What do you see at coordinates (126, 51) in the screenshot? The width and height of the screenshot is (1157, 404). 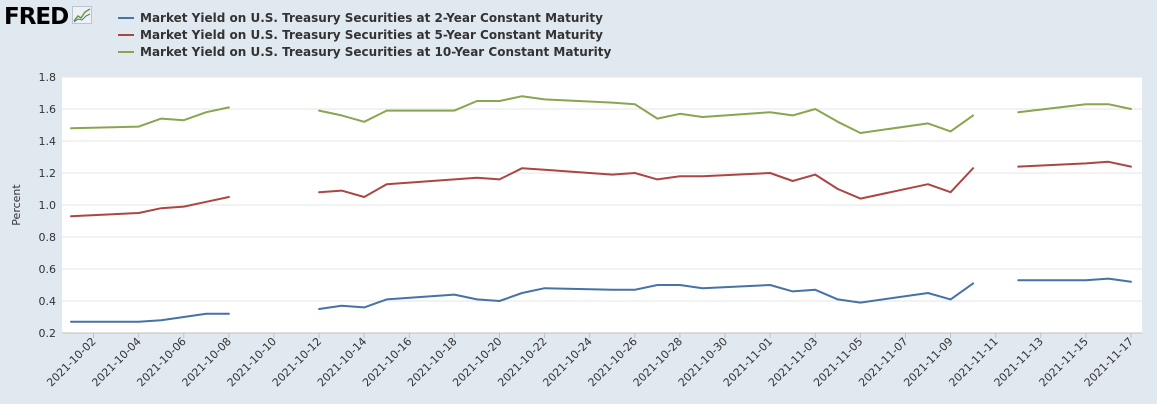 I see `legend-swatch-10yr` at bounding box center [126, 51].